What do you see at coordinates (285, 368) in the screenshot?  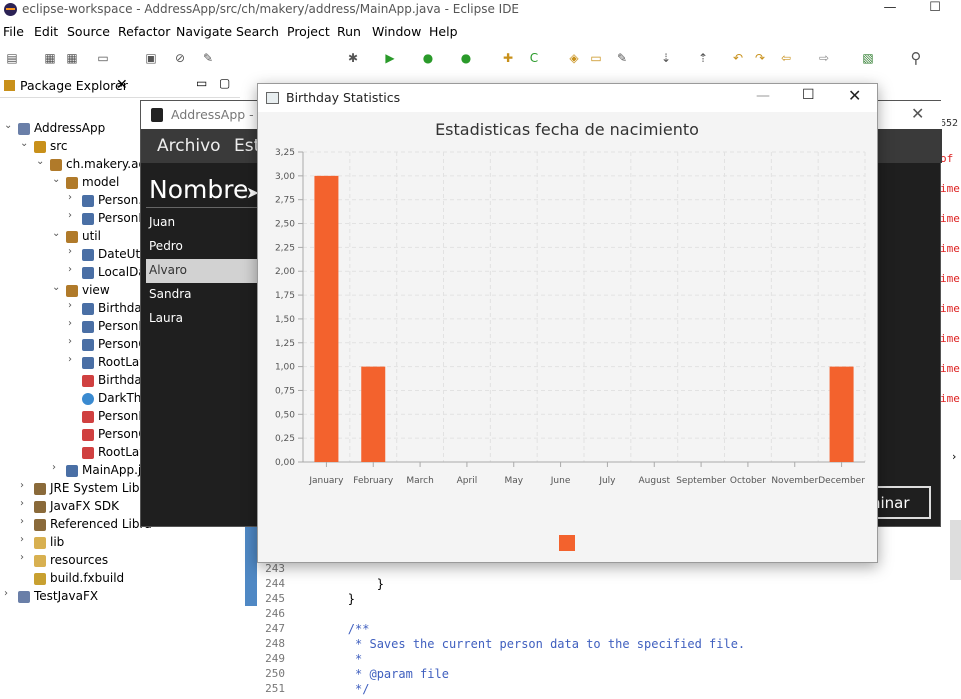 I see `y-tick-label: 1,00` at bounding box center [285, 368].